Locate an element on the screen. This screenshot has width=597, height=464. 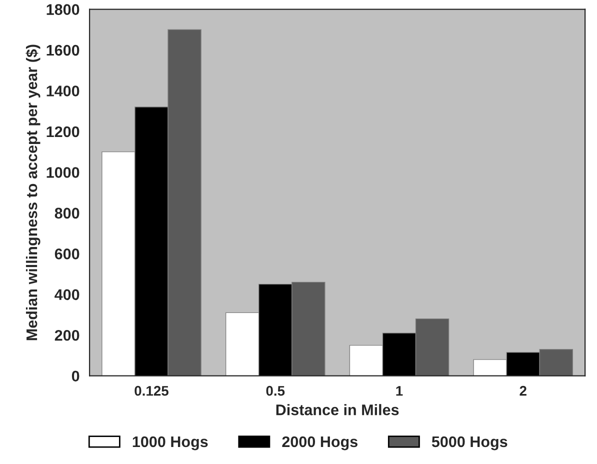
x-tick-label: 0.5 is located at coordinates (275, 391).